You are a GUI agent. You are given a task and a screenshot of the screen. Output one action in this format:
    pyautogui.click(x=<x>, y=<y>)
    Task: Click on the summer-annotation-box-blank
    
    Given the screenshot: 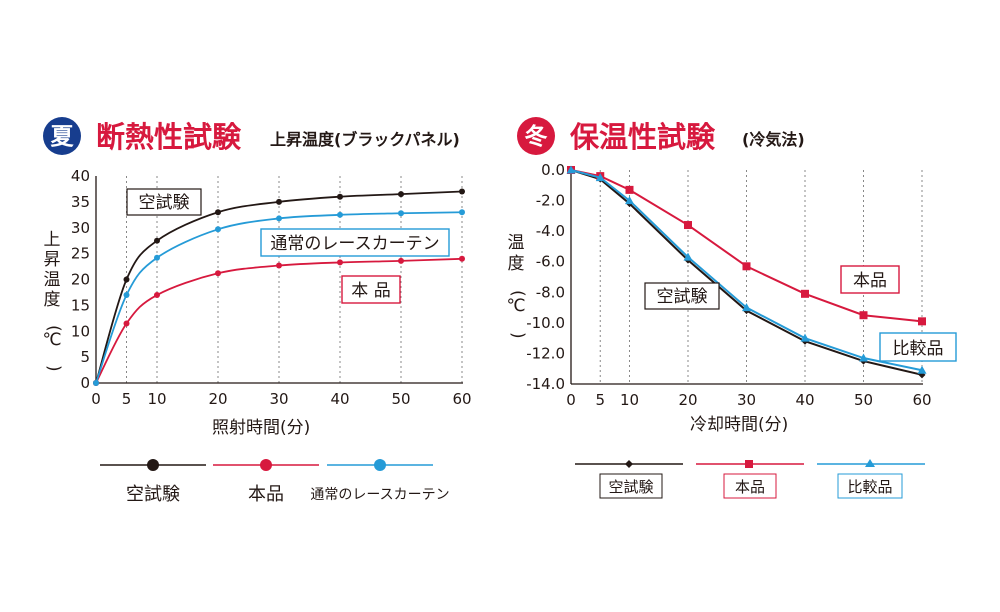 What is the action you would take?
    pyautogui.click(x=164, y=202)
    